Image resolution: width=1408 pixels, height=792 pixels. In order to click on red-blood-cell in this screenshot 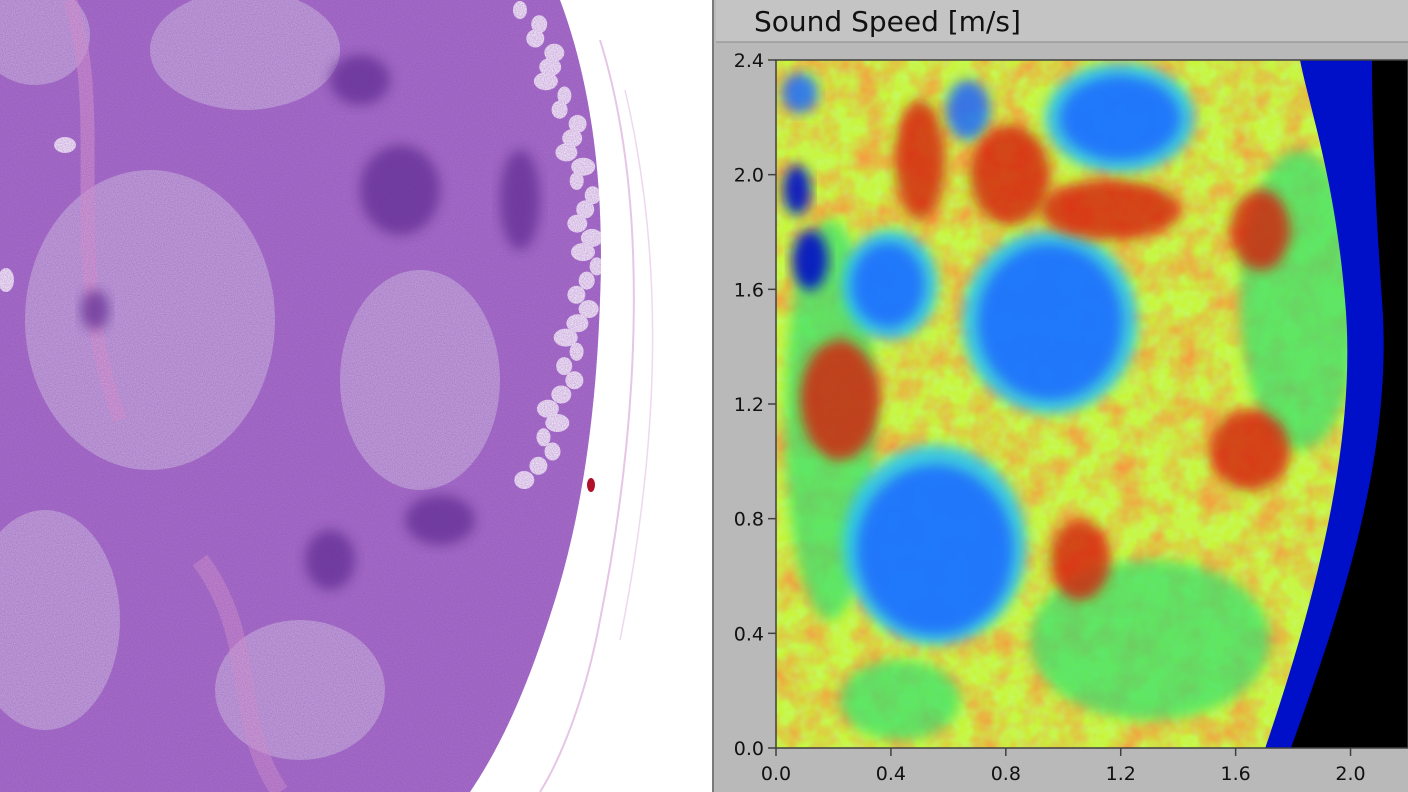, I will do `click(591, 485)`.